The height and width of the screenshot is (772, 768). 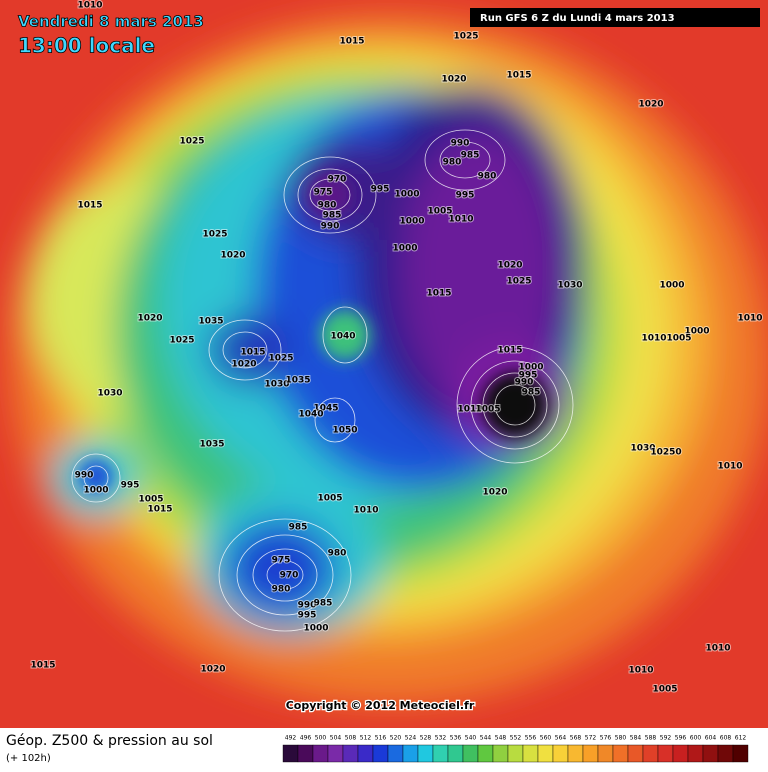 I want to click on colorbar-label: 500, so click(x=321, y=738).